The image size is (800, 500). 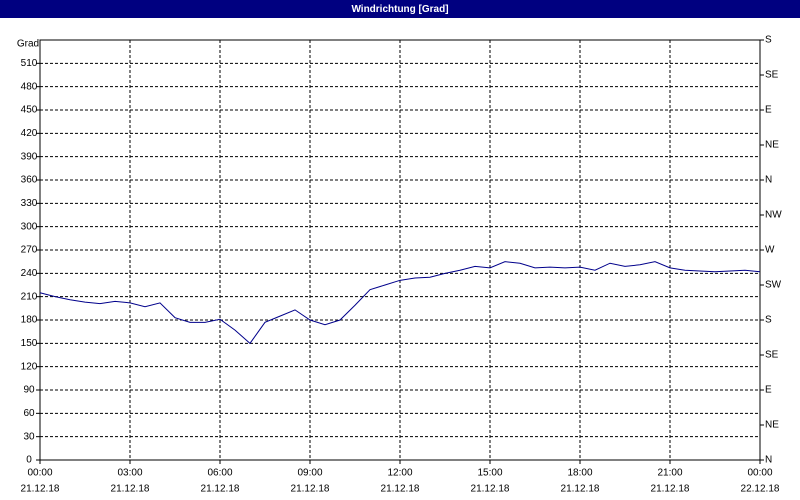 What do you see at coordinates (29, 63) in the screenshot?
I see `y-tick-label: 510` at bounding box center [29, 63].